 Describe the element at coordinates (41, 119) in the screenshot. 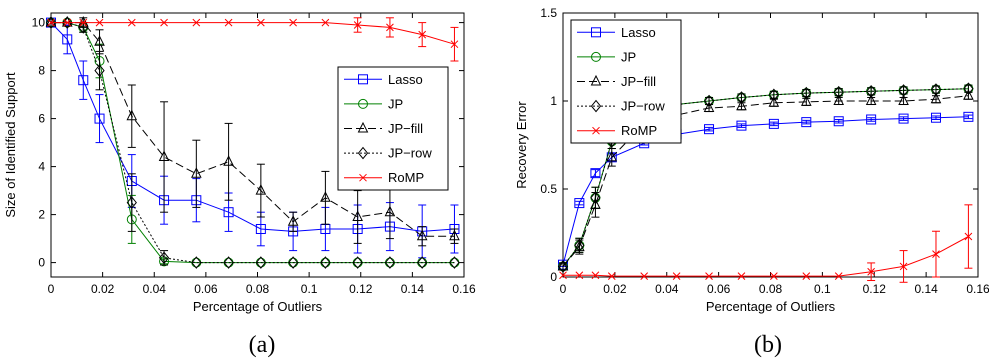

I see `y-tick-label: 6` at that location.